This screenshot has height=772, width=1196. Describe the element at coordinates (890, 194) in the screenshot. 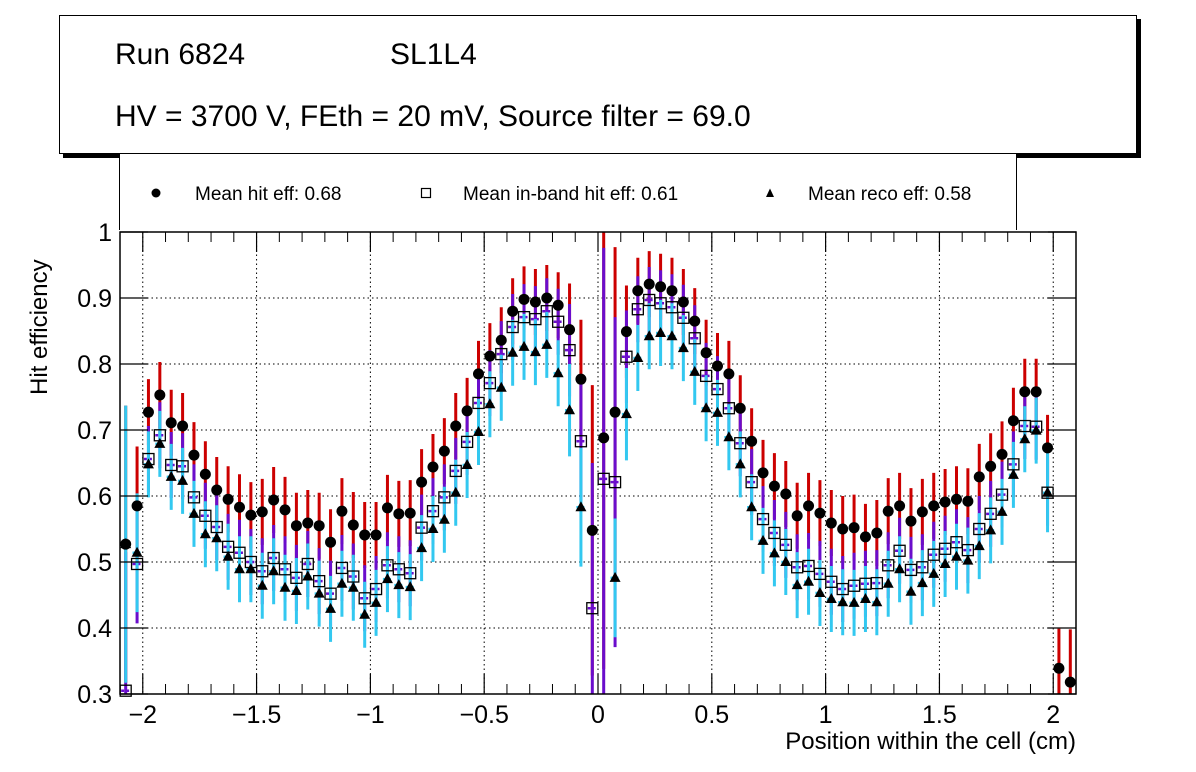

I see `legend-entry-reco-eff: Mean reco eff: 0.58` at that location.